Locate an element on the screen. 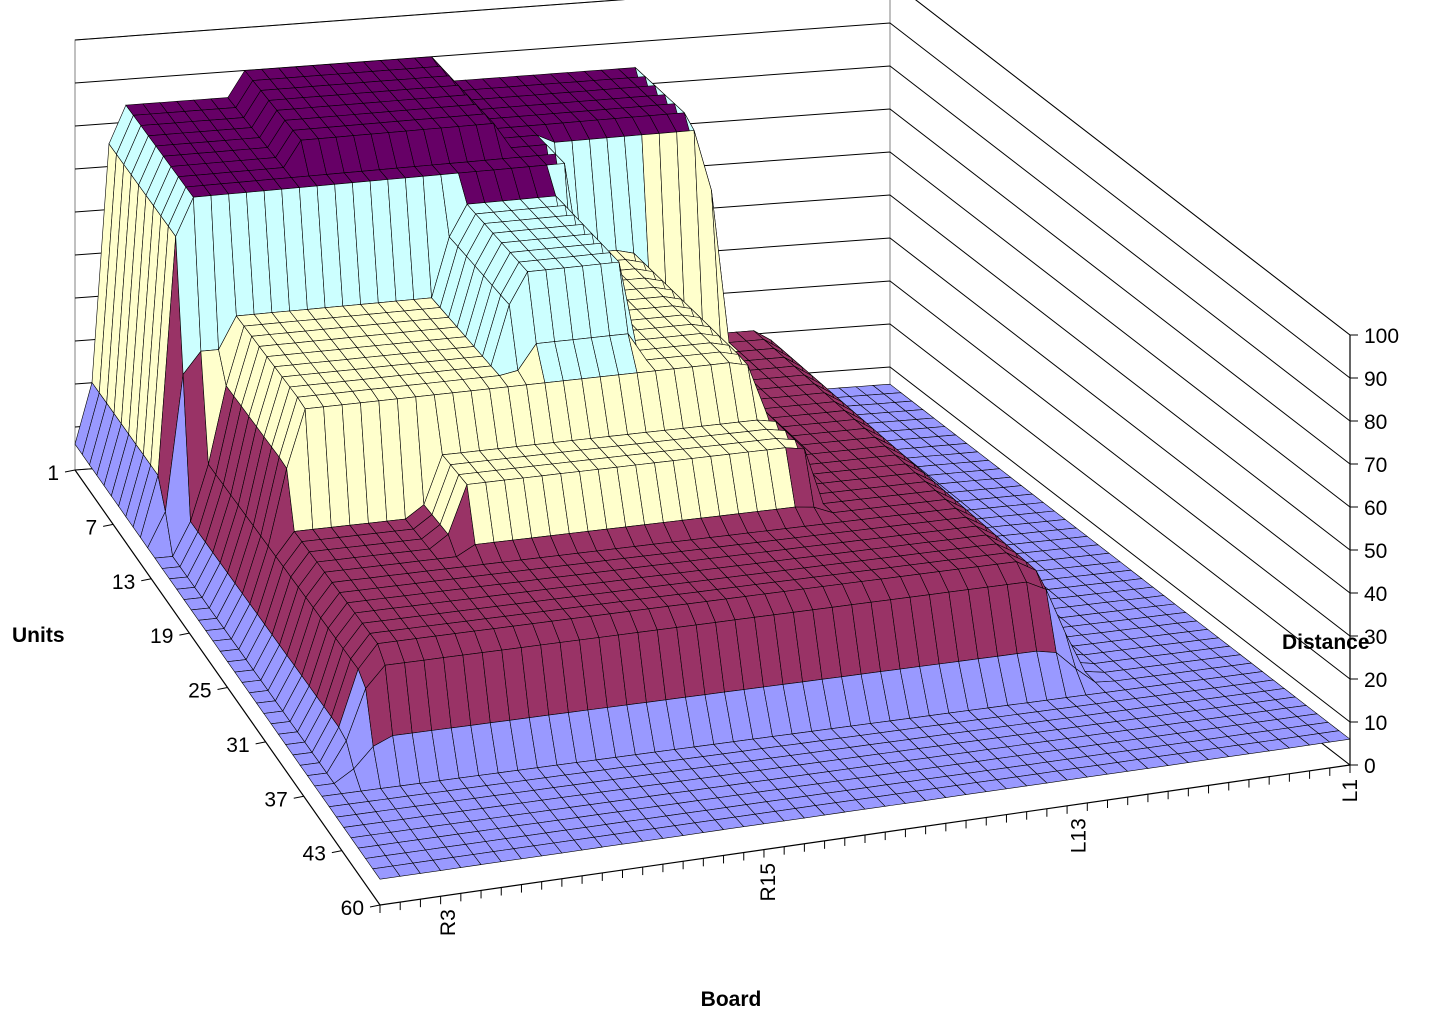  units-tick-label: 25 is located at coordinates (199, 691).